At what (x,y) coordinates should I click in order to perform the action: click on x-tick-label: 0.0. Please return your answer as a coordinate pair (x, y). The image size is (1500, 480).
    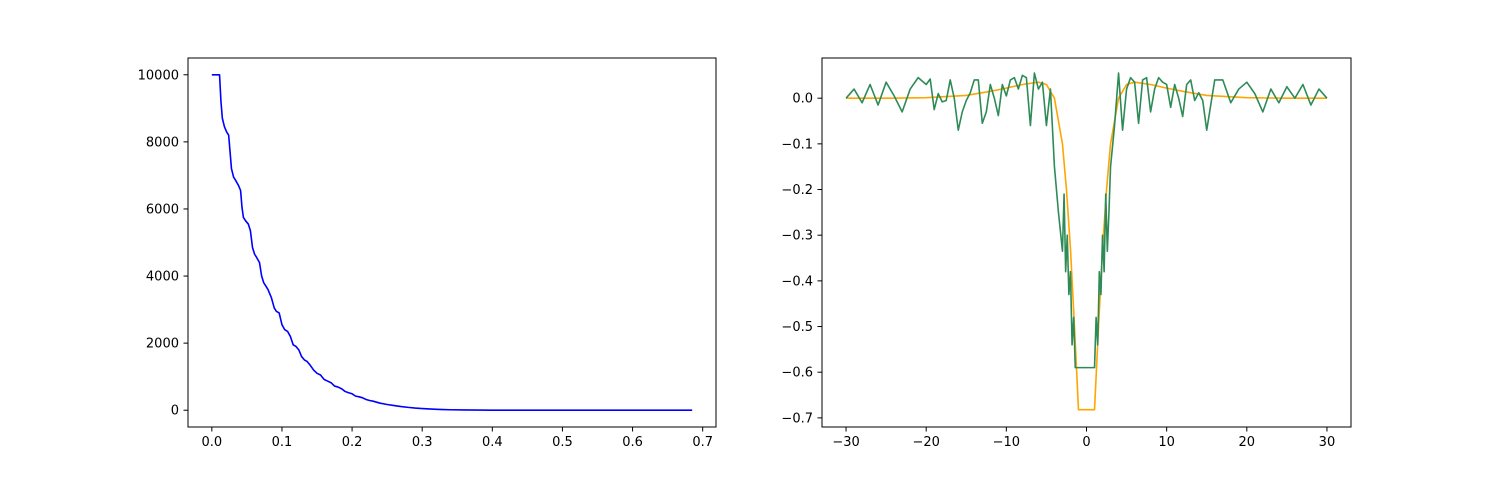
    Looking at the image, I should click on (211, 442).